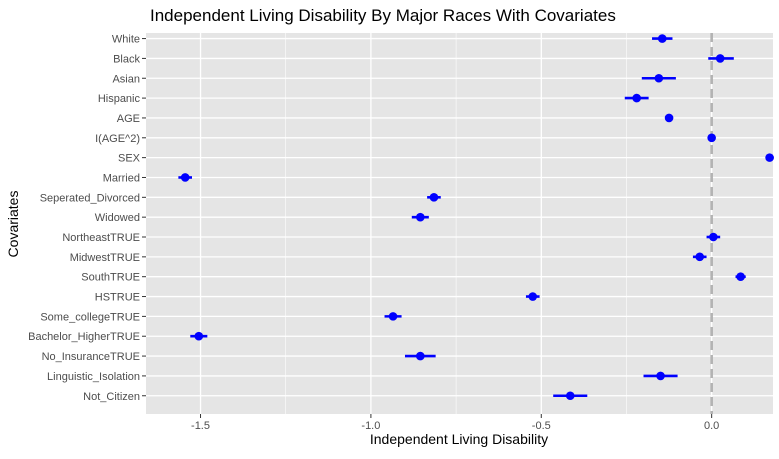 This screenshot has height=459, width=779. What do you see at coordinates (90, 198) in the screenshot?
I see `y-tick-label: Seperated_Divorced` at bounding box center [90, 198].